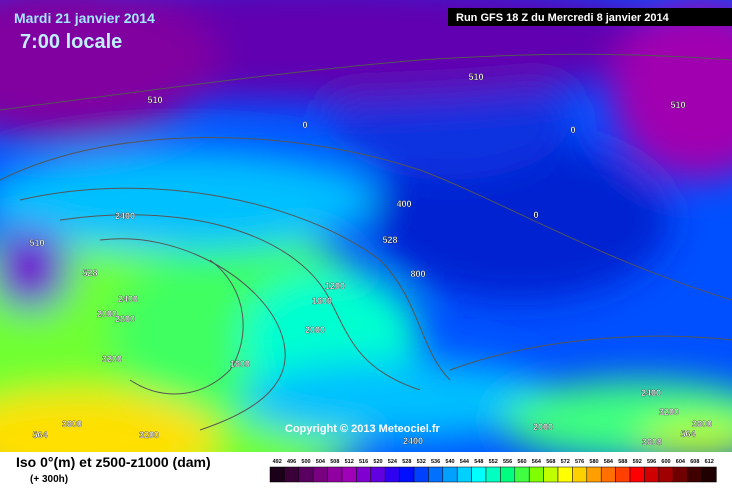 This screenshot has height=493, width=732. I want to click on legend-label: 576, so click(579, 462).